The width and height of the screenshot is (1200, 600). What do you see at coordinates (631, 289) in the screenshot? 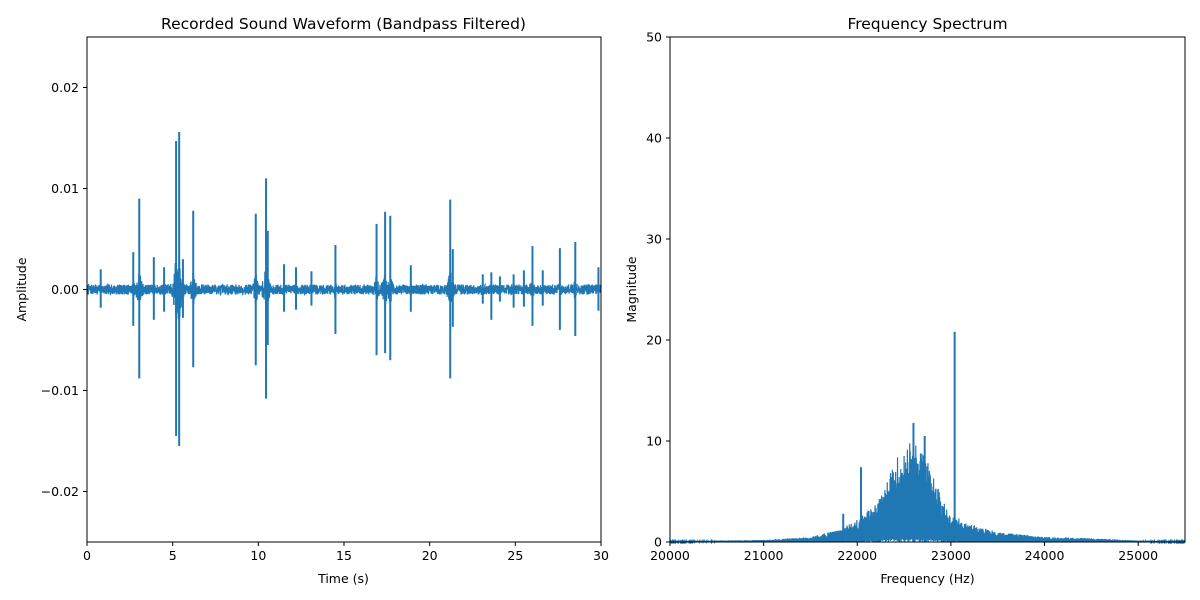
I see `spectrum-y-axis-label: Magnitude` at bounding box center [631, 289].